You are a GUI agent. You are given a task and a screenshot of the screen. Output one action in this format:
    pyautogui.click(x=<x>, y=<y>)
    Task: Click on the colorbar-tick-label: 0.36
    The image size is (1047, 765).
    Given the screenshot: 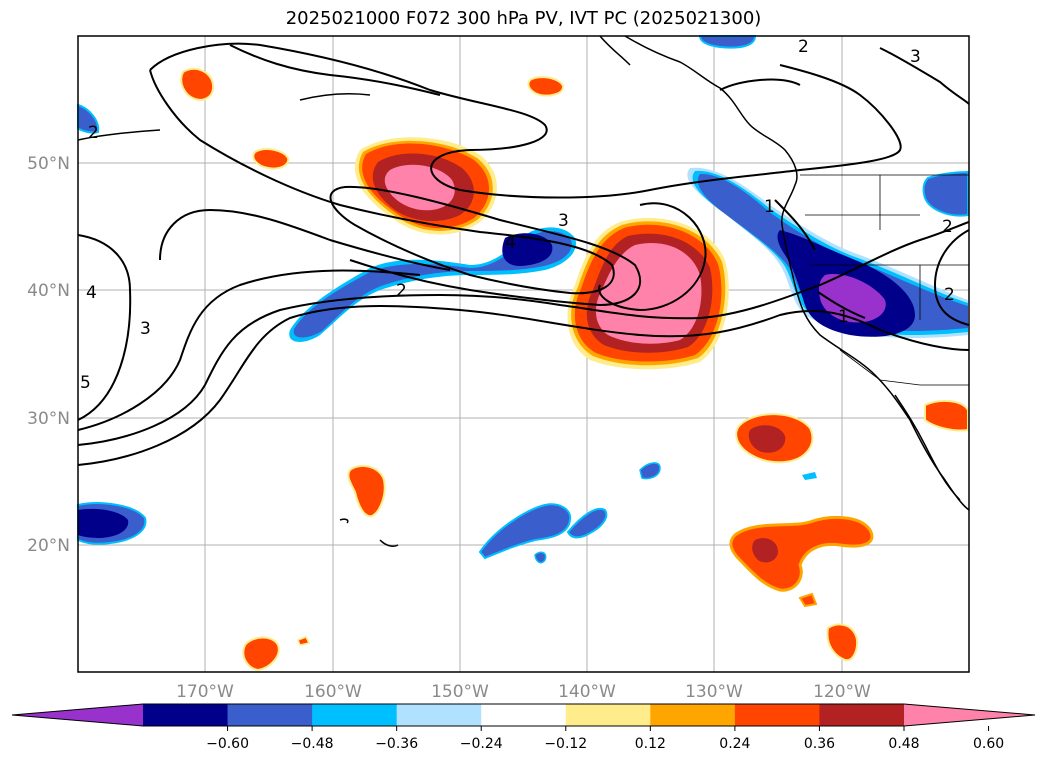 What is the action you would take?
    pyautogui.click(x=819, y=744)
    